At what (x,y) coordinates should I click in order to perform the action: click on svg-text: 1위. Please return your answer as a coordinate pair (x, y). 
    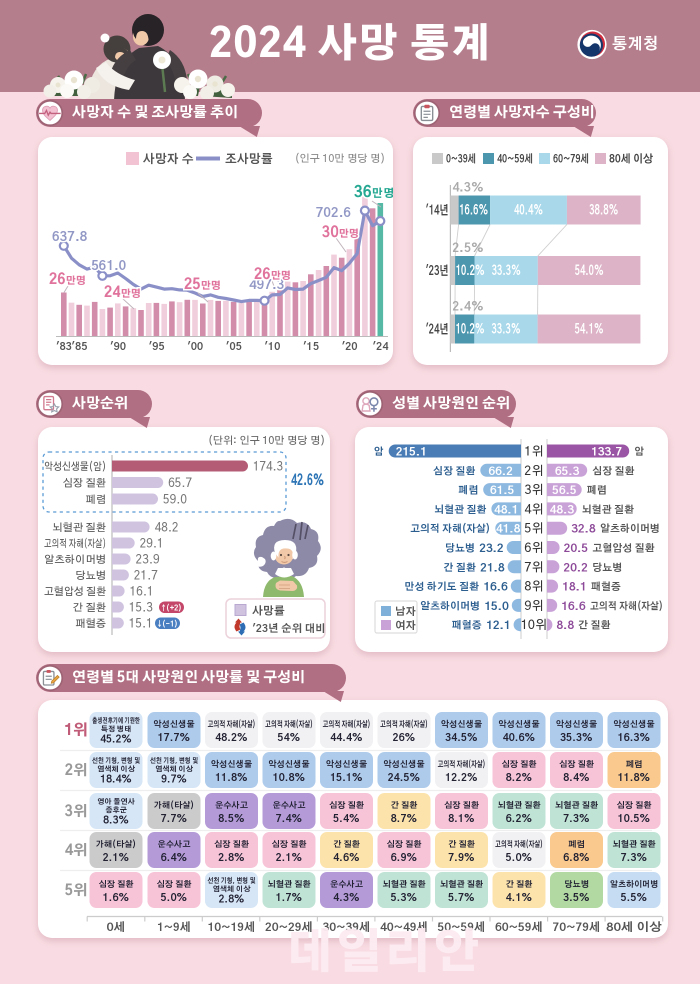
    Looking at the image, I should click on (76, 730).